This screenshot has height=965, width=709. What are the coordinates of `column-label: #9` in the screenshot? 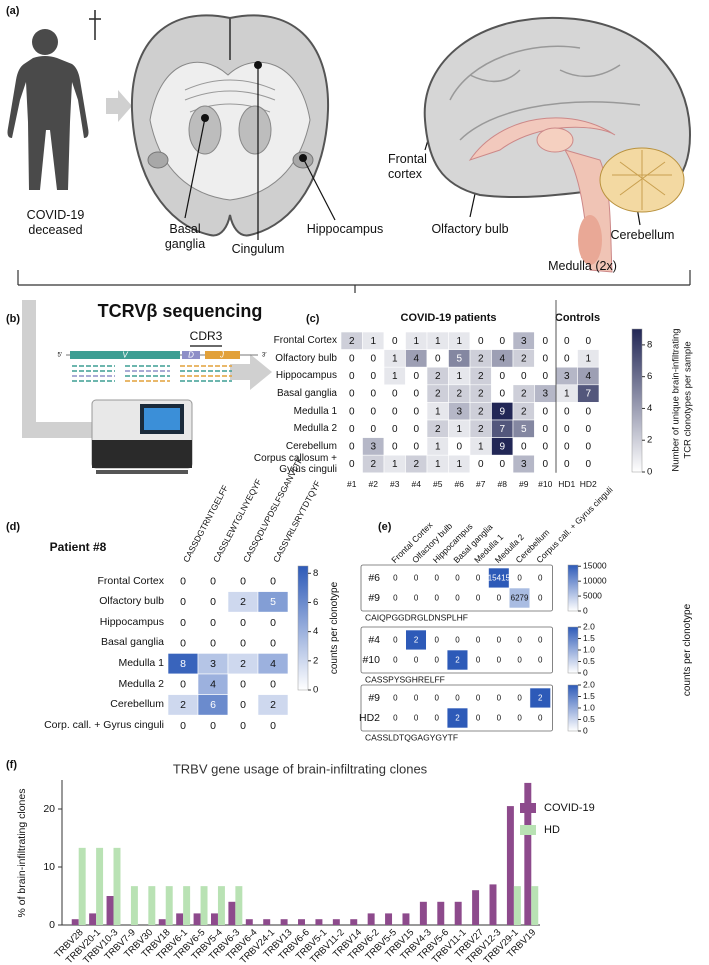 It's located at (524, 484).